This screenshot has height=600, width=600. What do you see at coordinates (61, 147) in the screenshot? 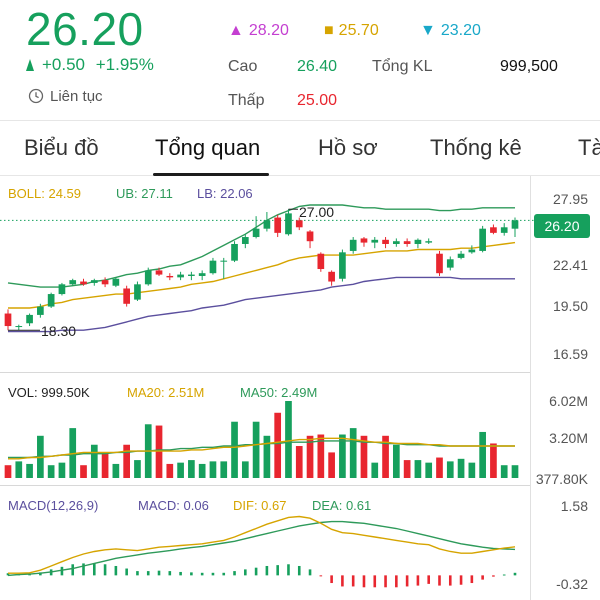
I see `tab-chart: Biểu đồ` at bounding box center [61, 147].